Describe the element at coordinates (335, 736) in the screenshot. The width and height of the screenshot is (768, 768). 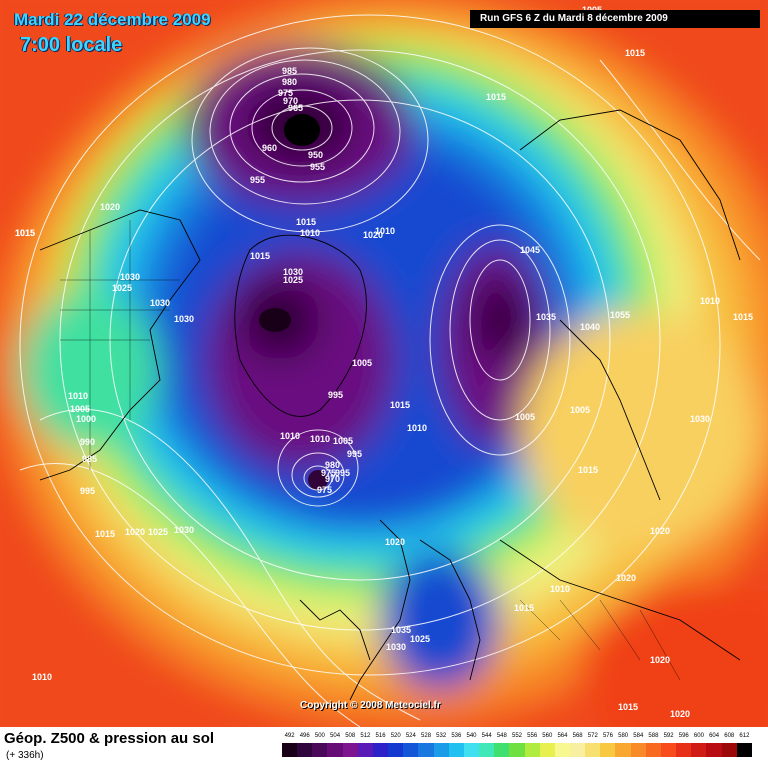
I see `scale-label: 504` at that location.